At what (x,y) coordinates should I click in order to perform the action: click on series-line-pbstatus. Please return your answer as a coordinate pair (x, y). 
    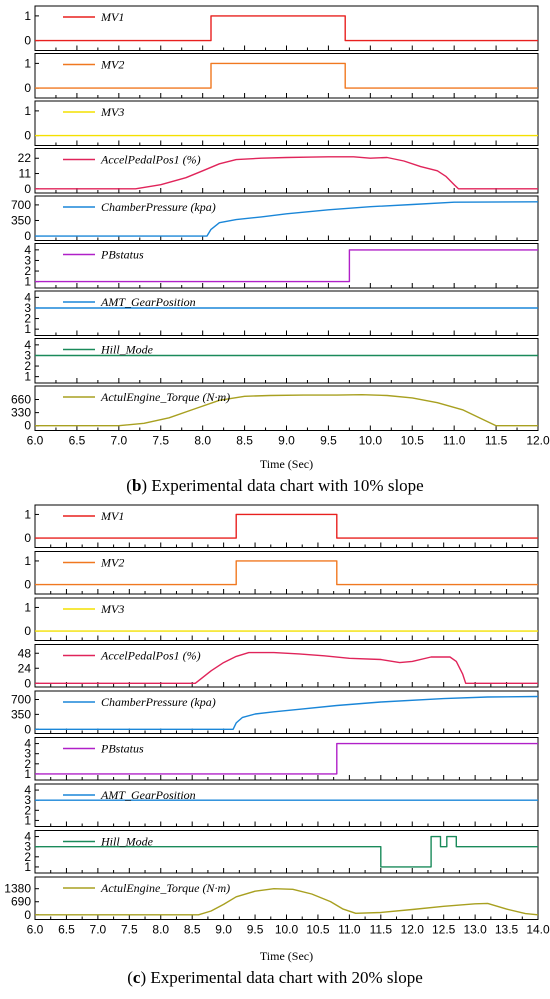
    Looking at the image, I should click on (286, 266).